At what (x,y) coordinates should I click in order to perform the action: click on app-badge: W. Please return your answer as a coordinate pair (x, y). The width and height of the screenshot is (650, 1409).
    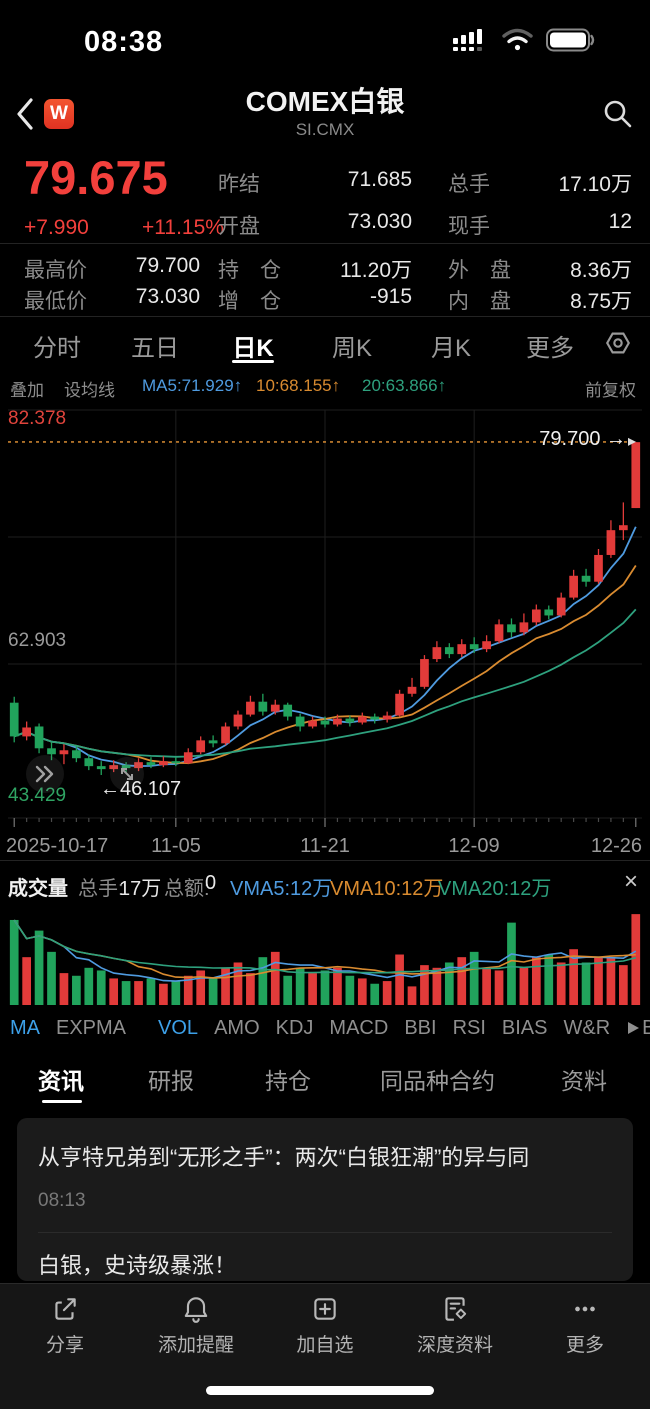
    Looking at the image, I should click on (59, 114).